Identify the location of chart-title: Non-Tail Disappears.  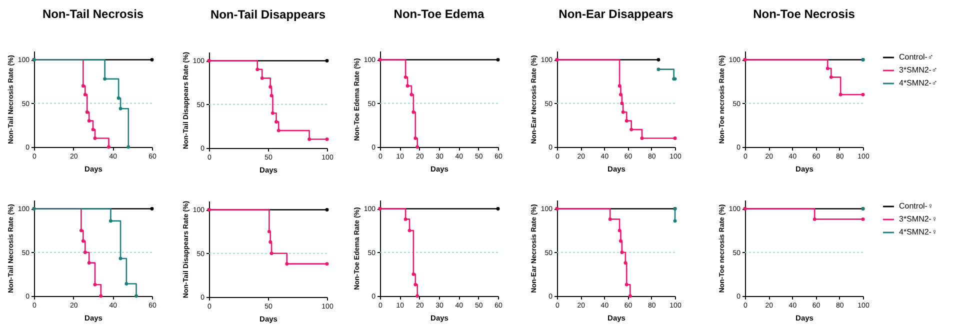
(268, 14).